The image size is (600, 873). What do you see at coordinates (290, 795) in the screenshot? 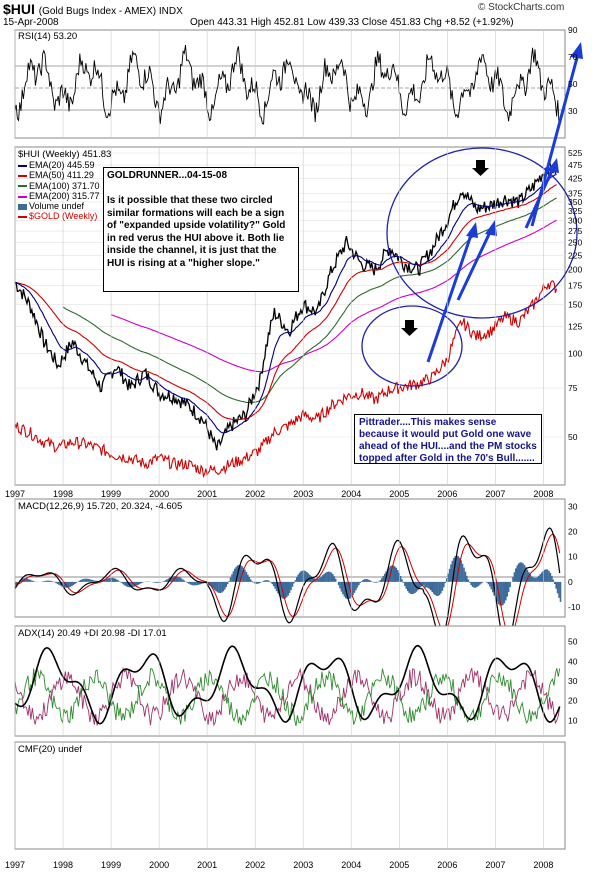
I see `cmf-frame` at bounding box center [290, 795].